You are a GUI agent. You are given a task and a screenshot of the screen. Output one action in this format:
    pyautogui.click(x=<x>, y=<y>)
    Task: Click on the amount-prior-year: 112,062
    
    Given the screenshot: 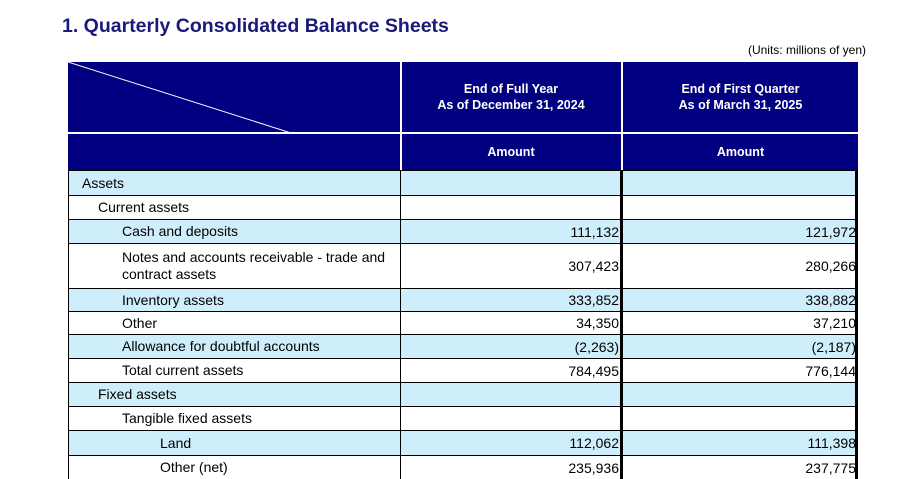 What is the action you would take?
    pyautogui.click(x=511, y=443)
    